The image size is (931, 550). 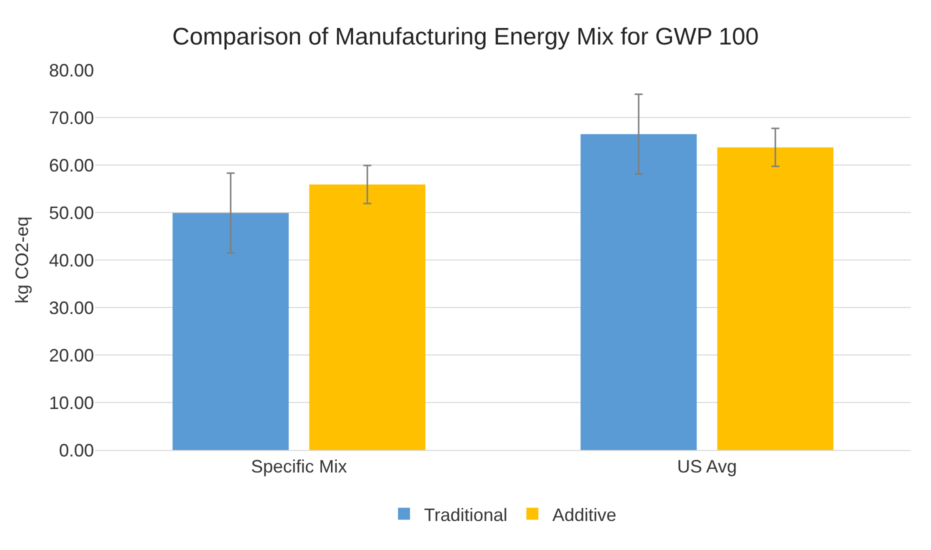 What do you see at coordinates (71, 212) in the screenshot?
I see `y-tick-label: 50.00` at bounding box center [71, 212].